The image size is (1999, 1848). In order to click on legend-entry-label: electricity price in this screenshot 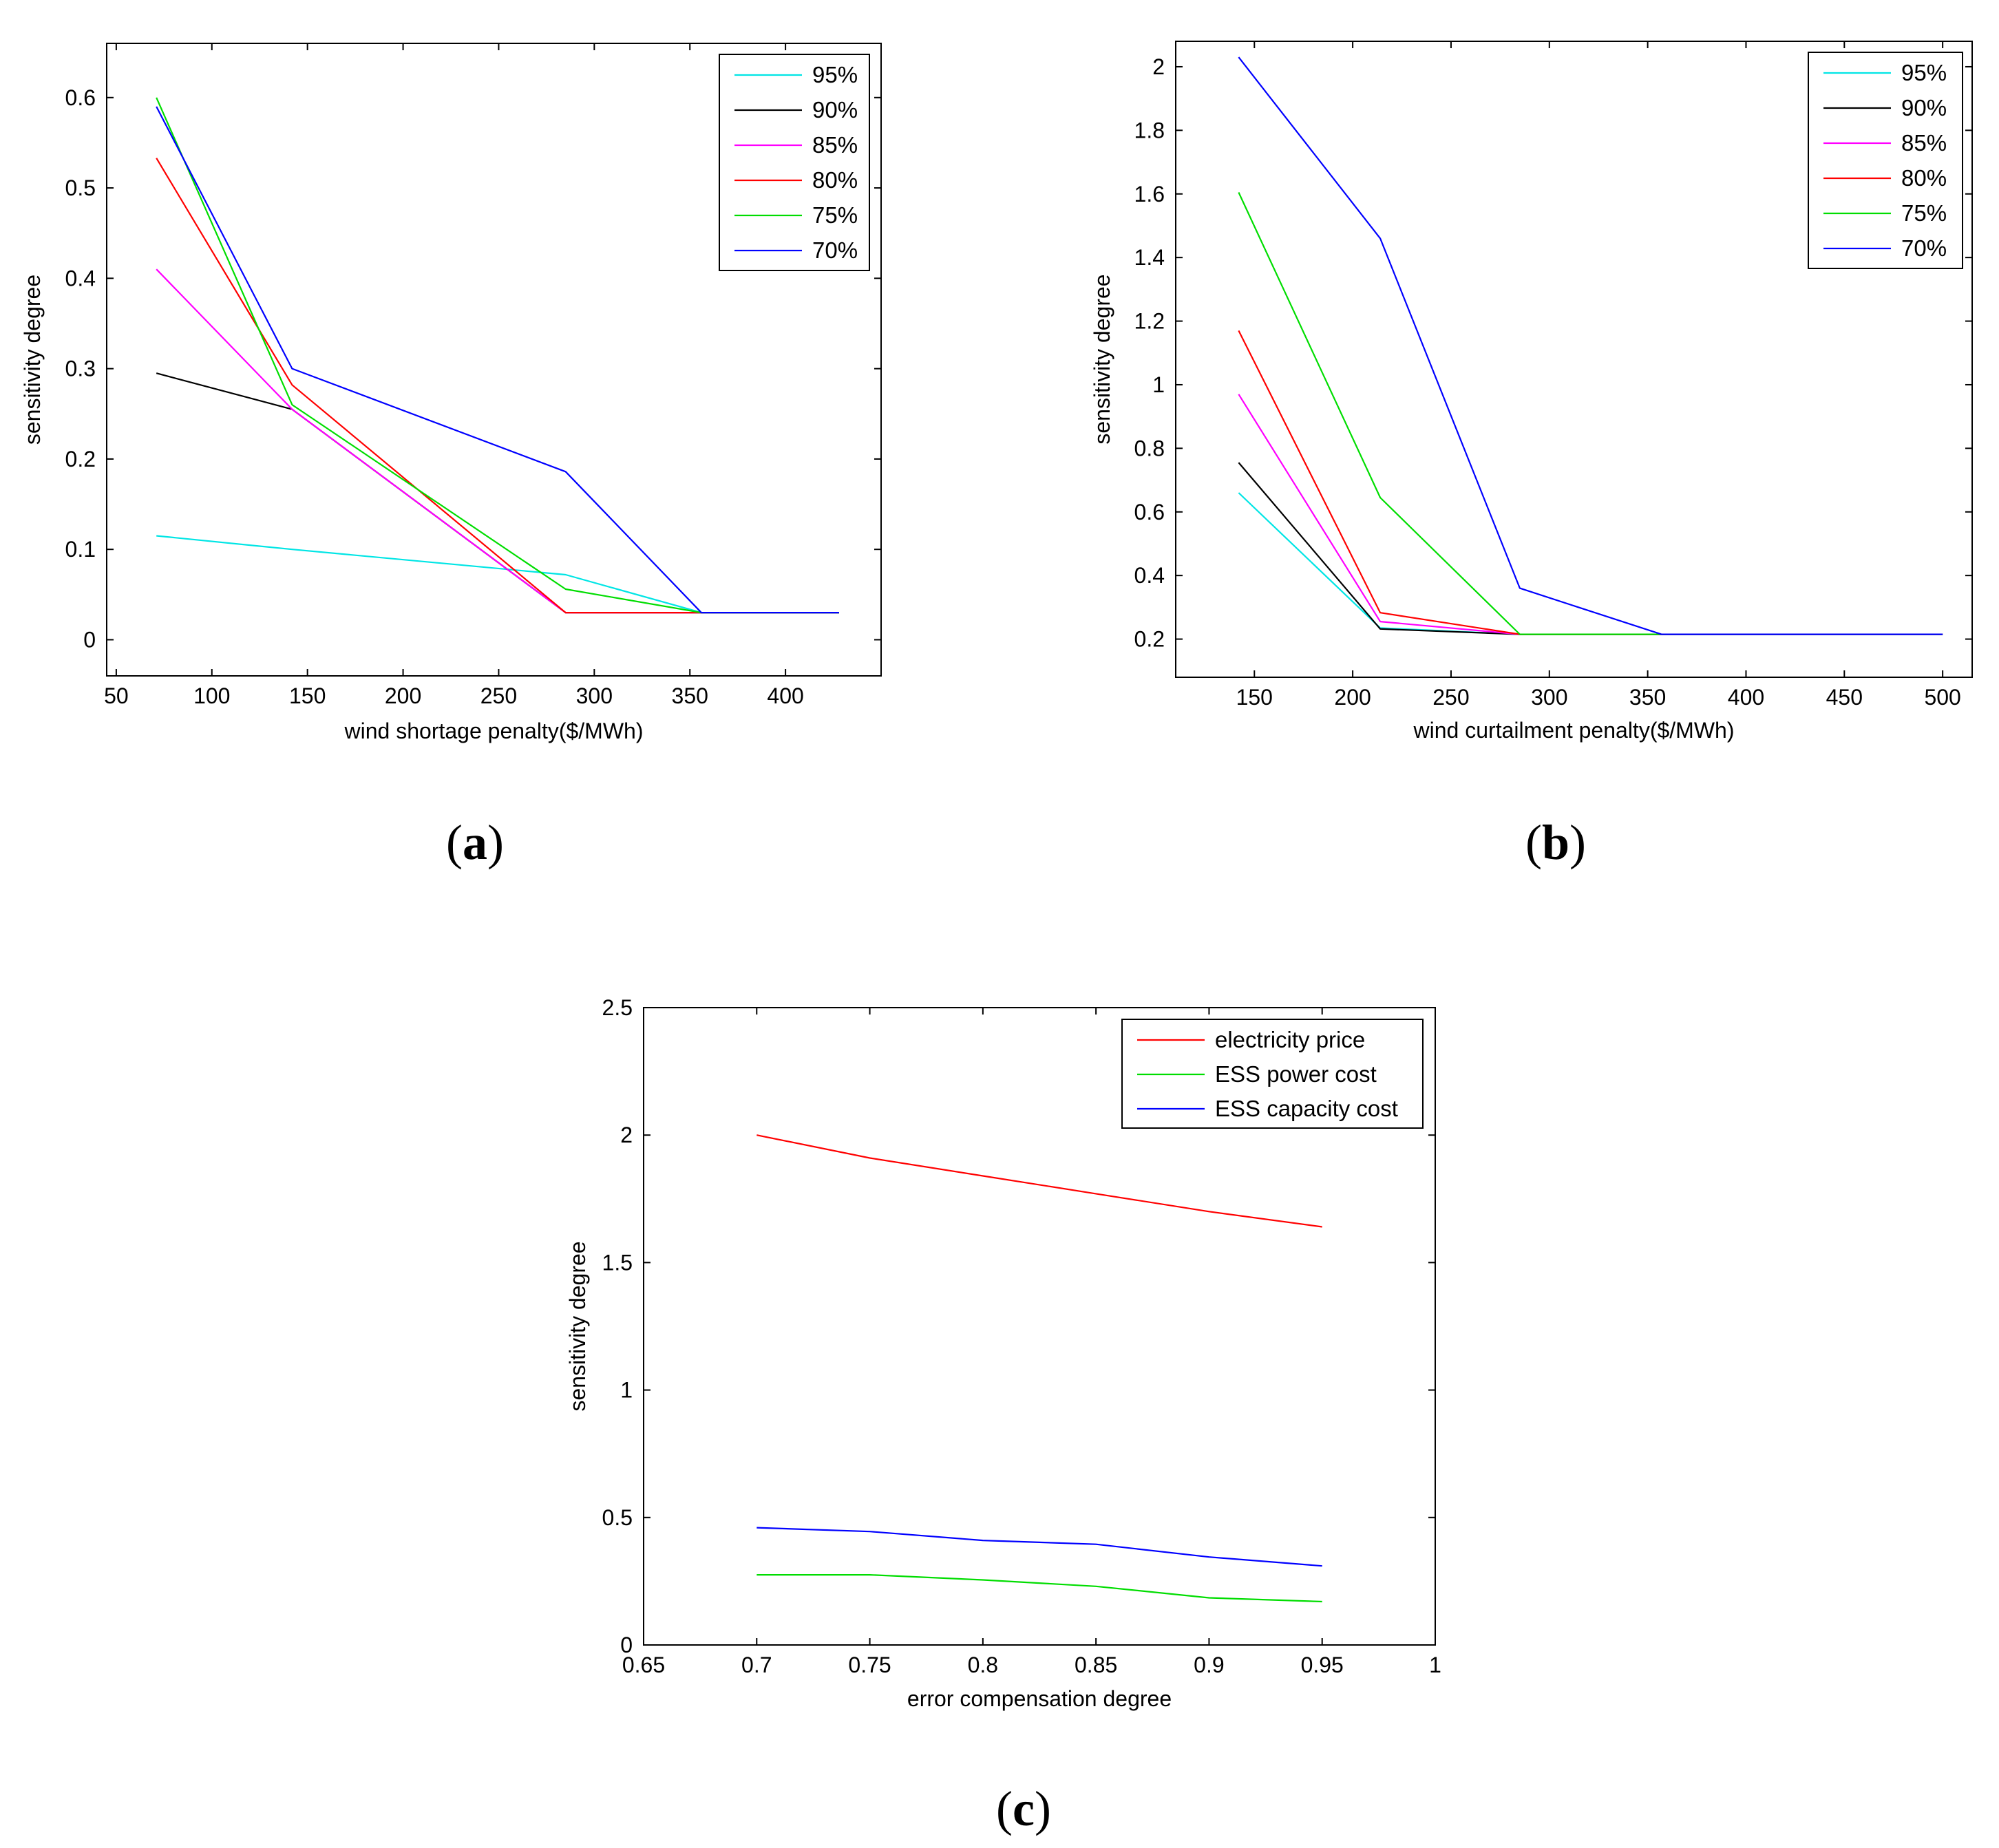, I will do `click(1290, 1039)`.